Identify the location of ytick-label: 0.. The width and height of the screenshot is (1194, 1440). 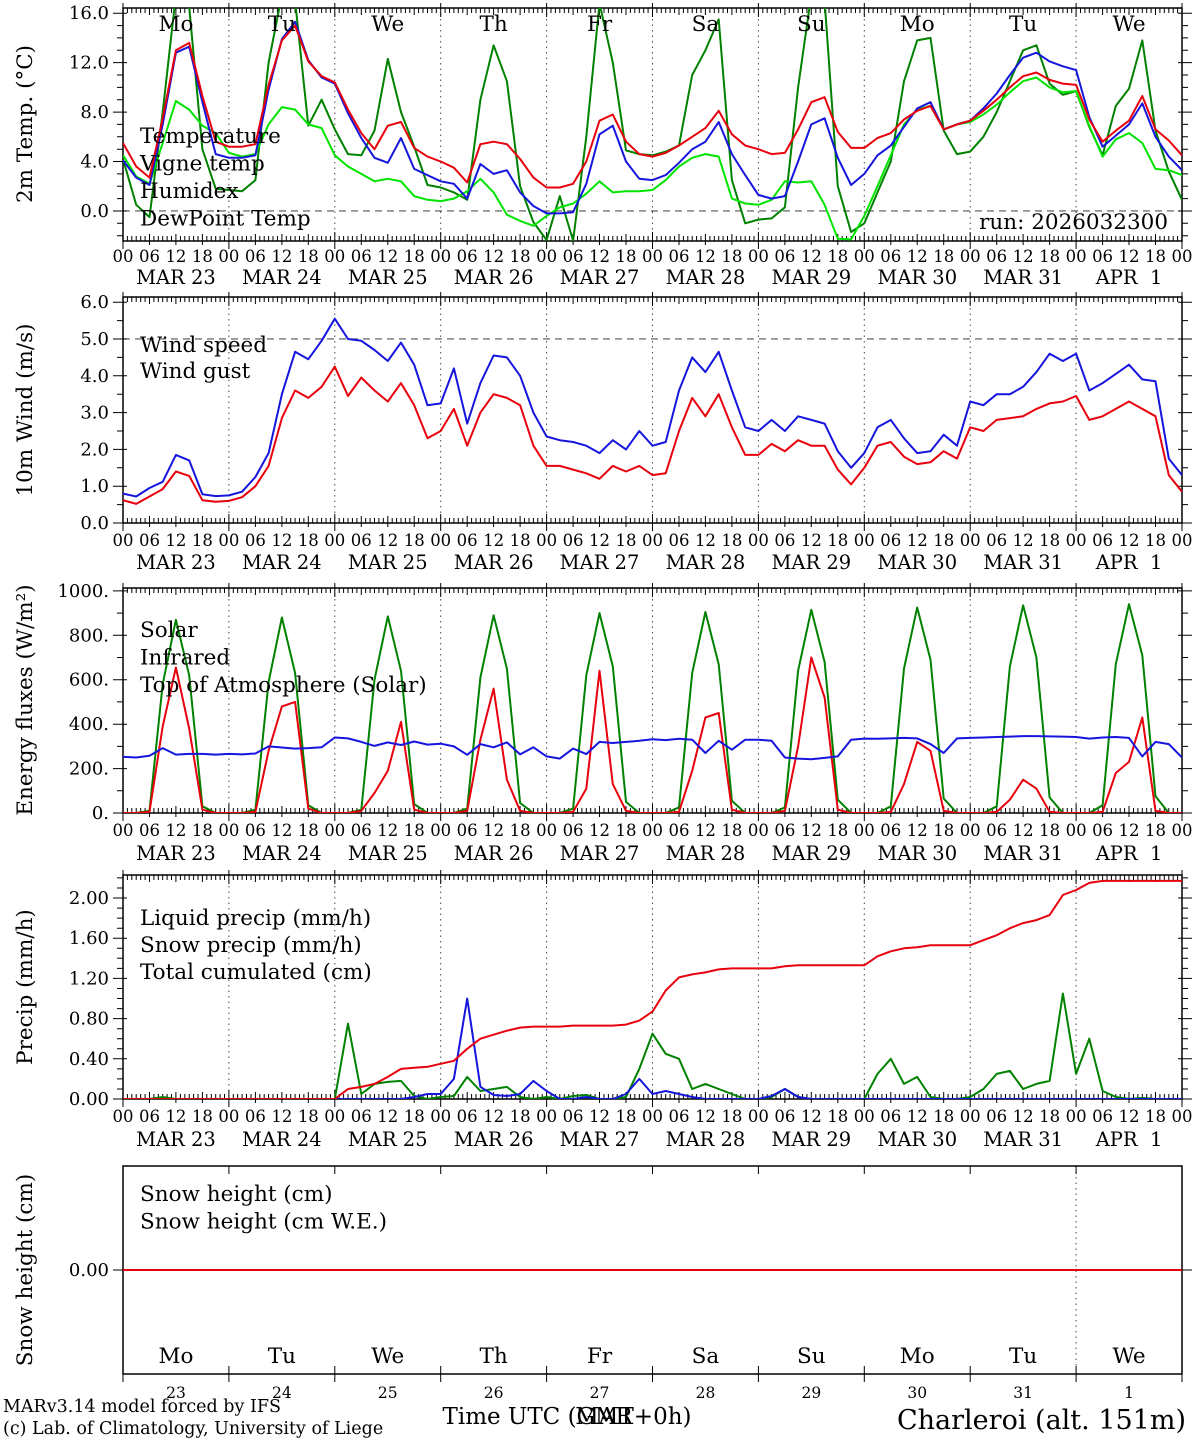
(100, 813).